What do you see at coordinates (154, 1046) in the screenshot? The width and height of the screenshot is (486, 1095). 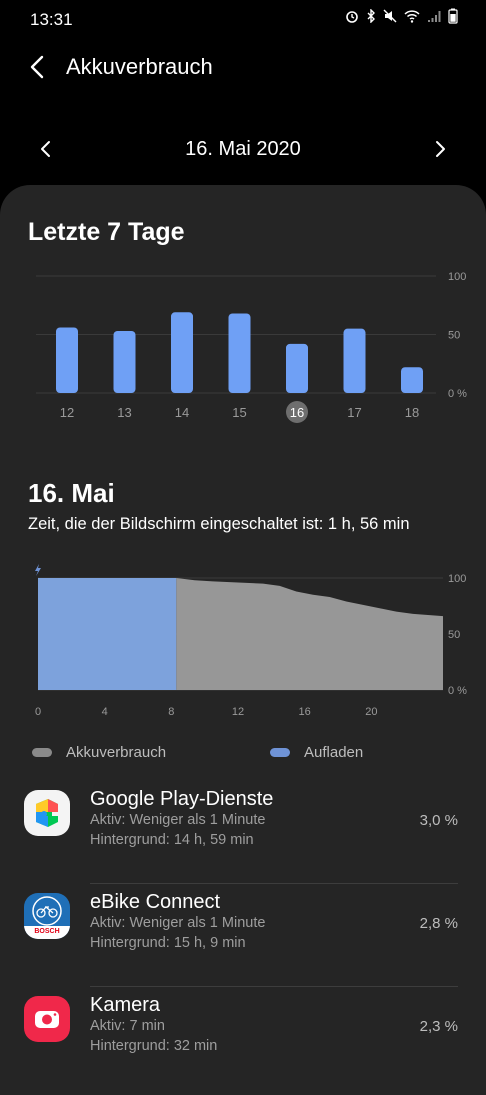 I see `app-background-time: Hintergrund: 32 min` at bounding box center [154, 1046].